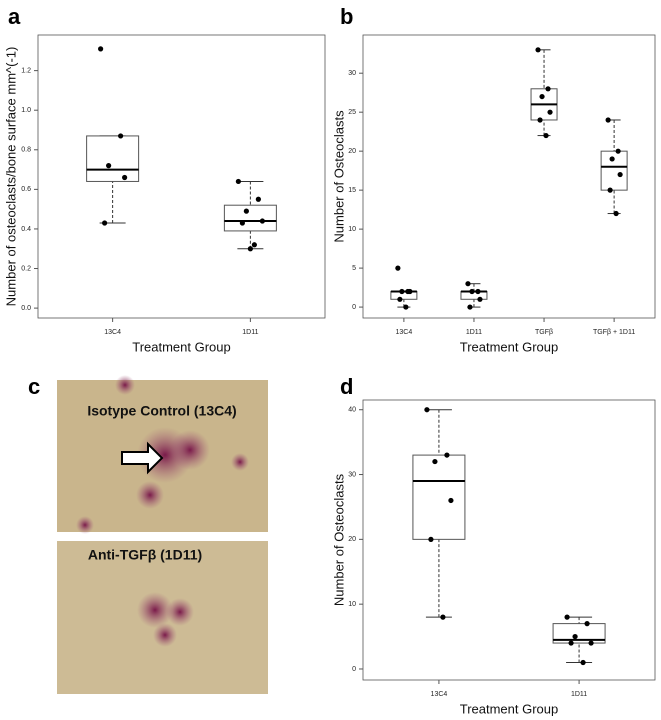  What do you see at coordinates (26, 110) in the screenshot?
I see `y-tick-label: 1.0` at bounding box center [26, 110].